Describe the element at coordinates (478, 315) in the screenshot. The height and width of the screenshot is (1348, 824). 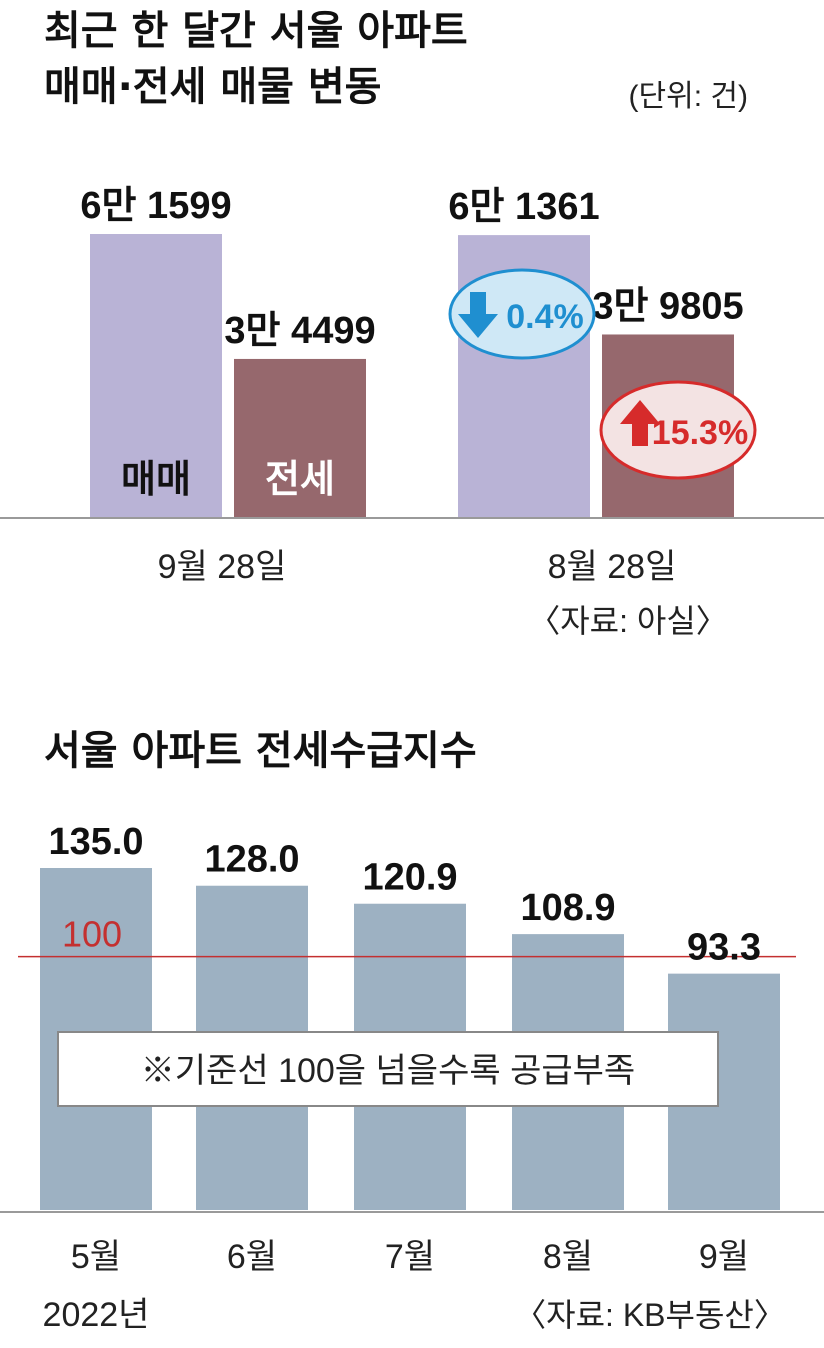
I see `down-arrow-icon` at that location.